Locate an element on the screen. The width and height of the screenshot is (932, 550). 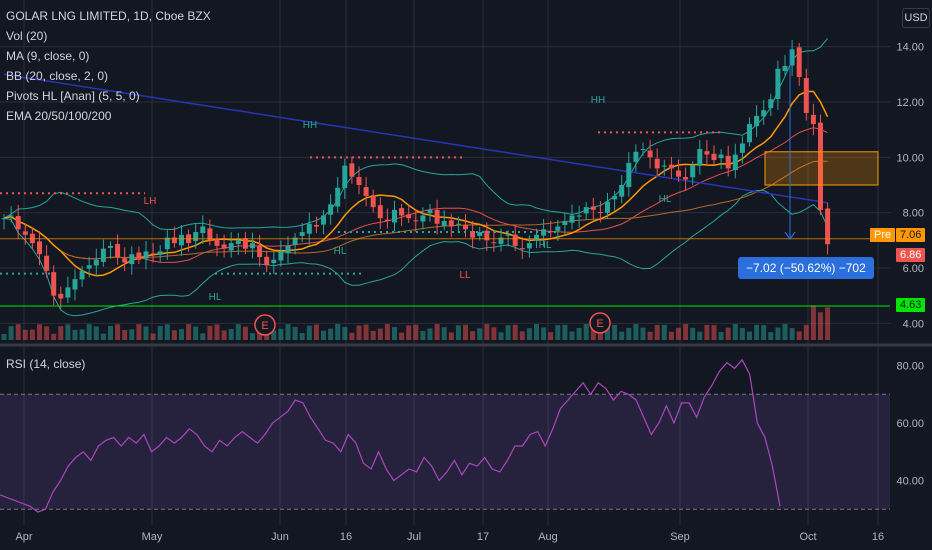
symbol-title: GOLAR LNG LIMITED, 1D, Cboe BZX is located at coordinates (108, 16).